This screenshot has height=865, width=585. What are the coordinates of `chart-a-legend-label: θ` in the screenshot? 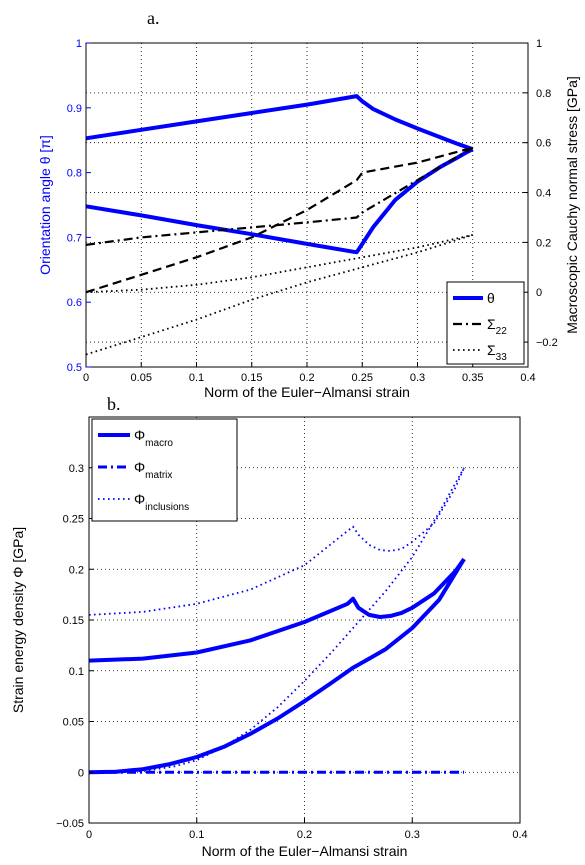 It's located at (491, 298).